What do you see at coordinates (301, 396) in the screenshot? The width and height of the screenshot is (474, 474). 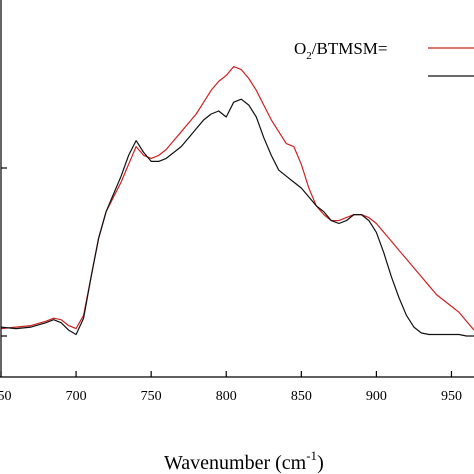 I see `x-tick-label: 850` at bounding box center [301, 396].